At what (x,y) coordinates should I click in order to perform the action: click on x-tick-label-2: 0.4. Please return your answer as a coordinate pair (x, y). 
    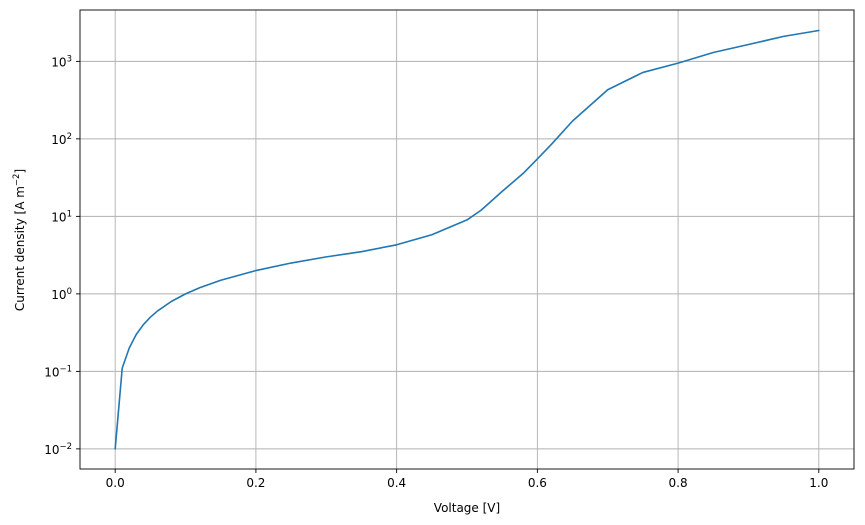
    Looking at the image, I should click on (396, 483).